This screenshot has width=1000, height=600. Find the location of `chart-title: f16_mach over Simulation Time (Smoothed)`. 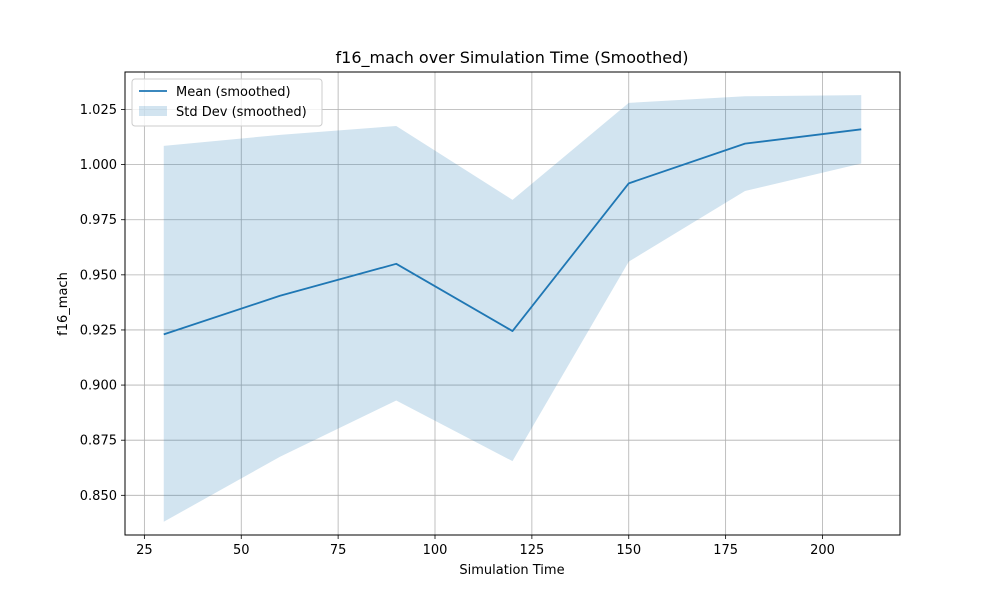

chart-title: f16_mach over Simulation Time (Smoothed) is located at coordinates (512, 58).